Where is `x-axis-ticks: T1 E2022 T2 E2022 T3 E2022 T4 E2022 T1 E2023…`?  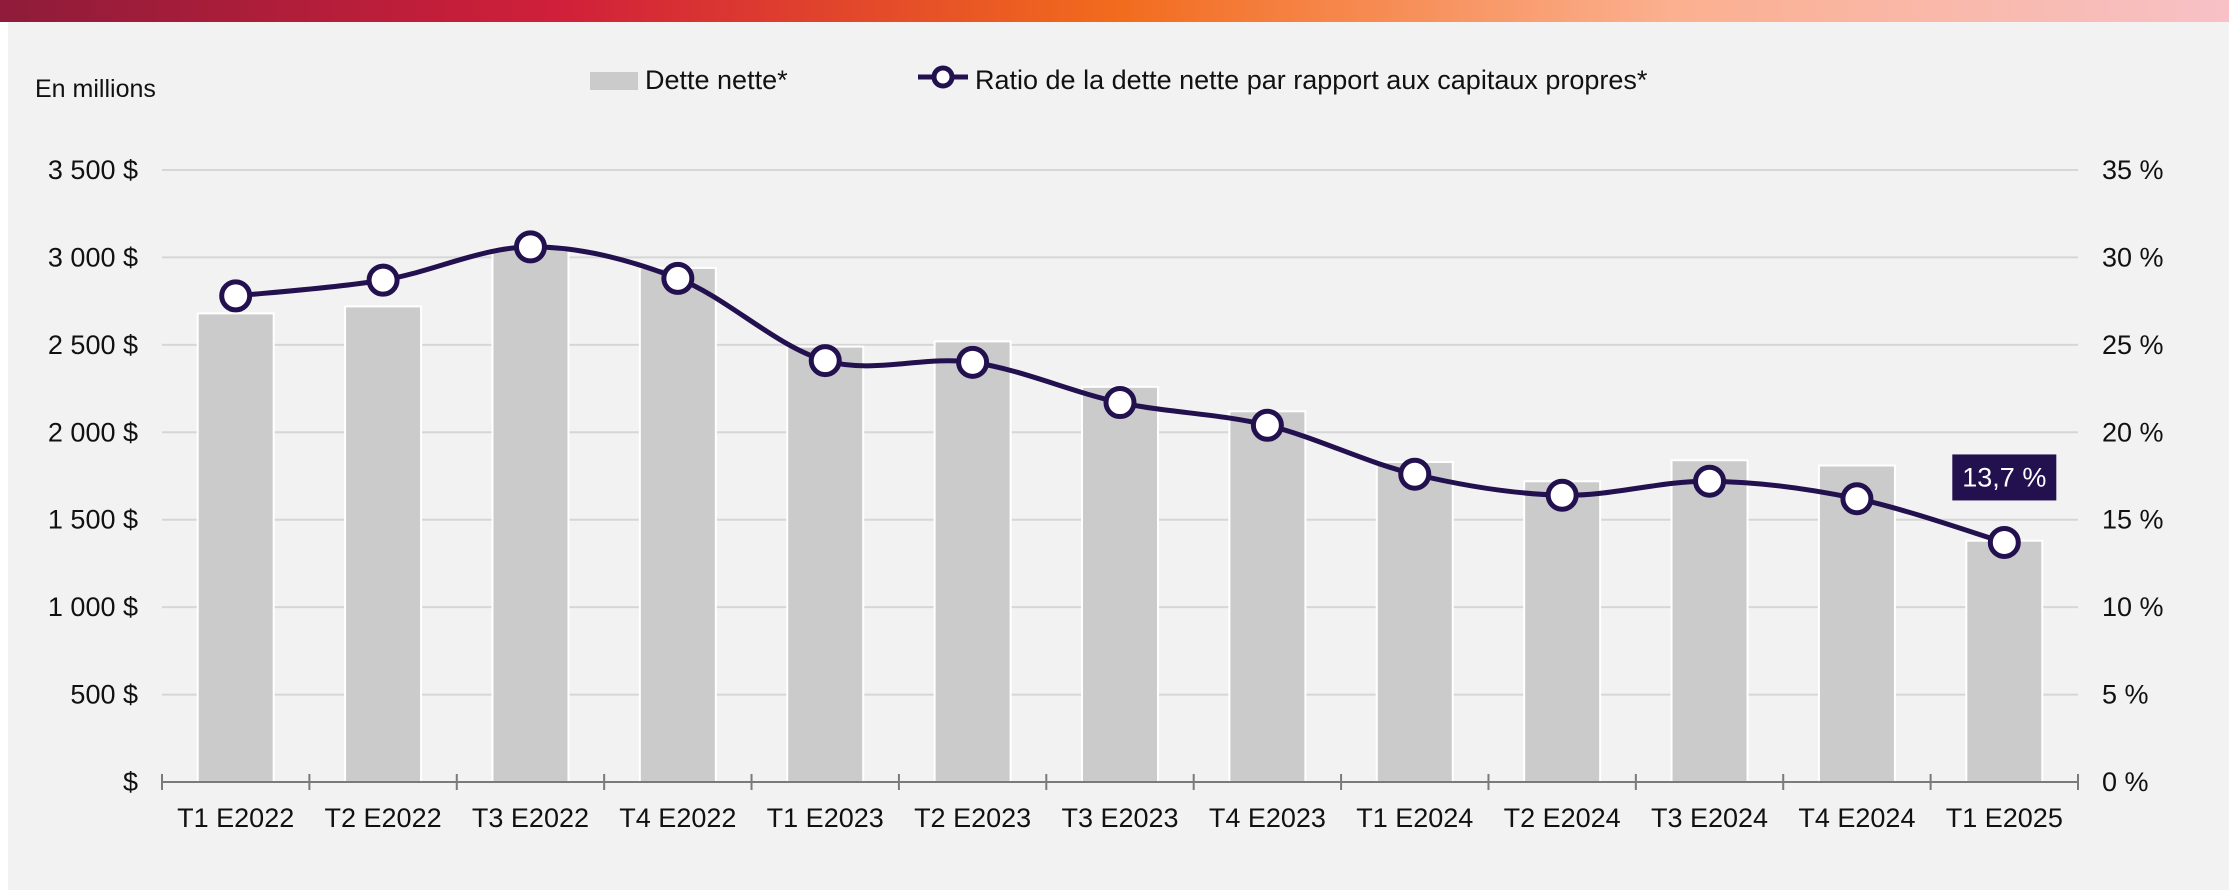 x-axis-ticks: T1 E2022 T2 E2022 T3 E2022 T4 E2022 T1 E2023… is located at coordinates (1120, 818).